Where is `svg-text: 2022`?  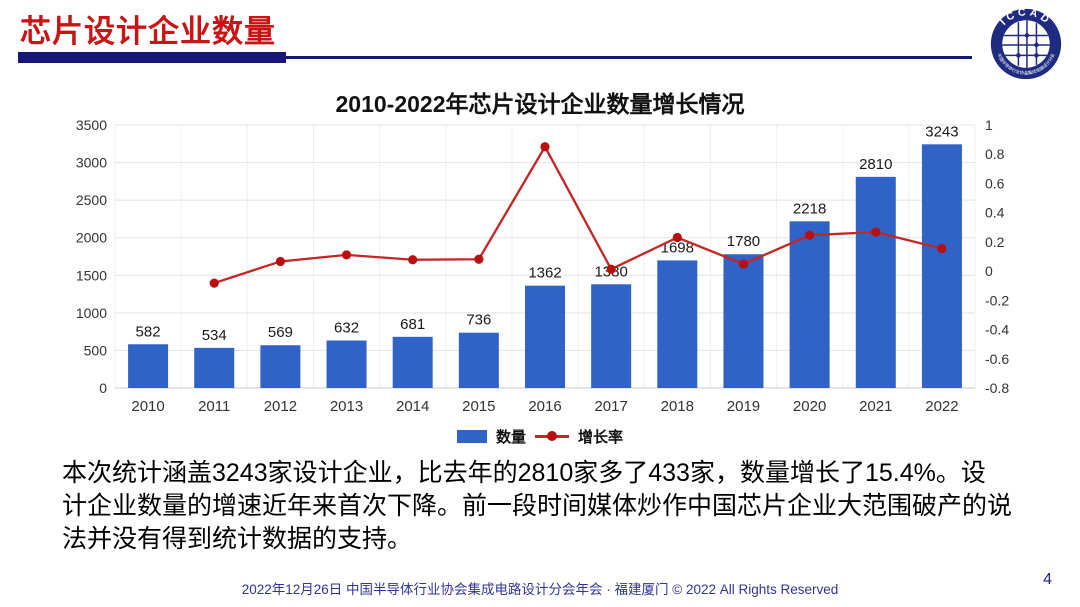
svg-text: 2022 is located at coordinates (941, 406).